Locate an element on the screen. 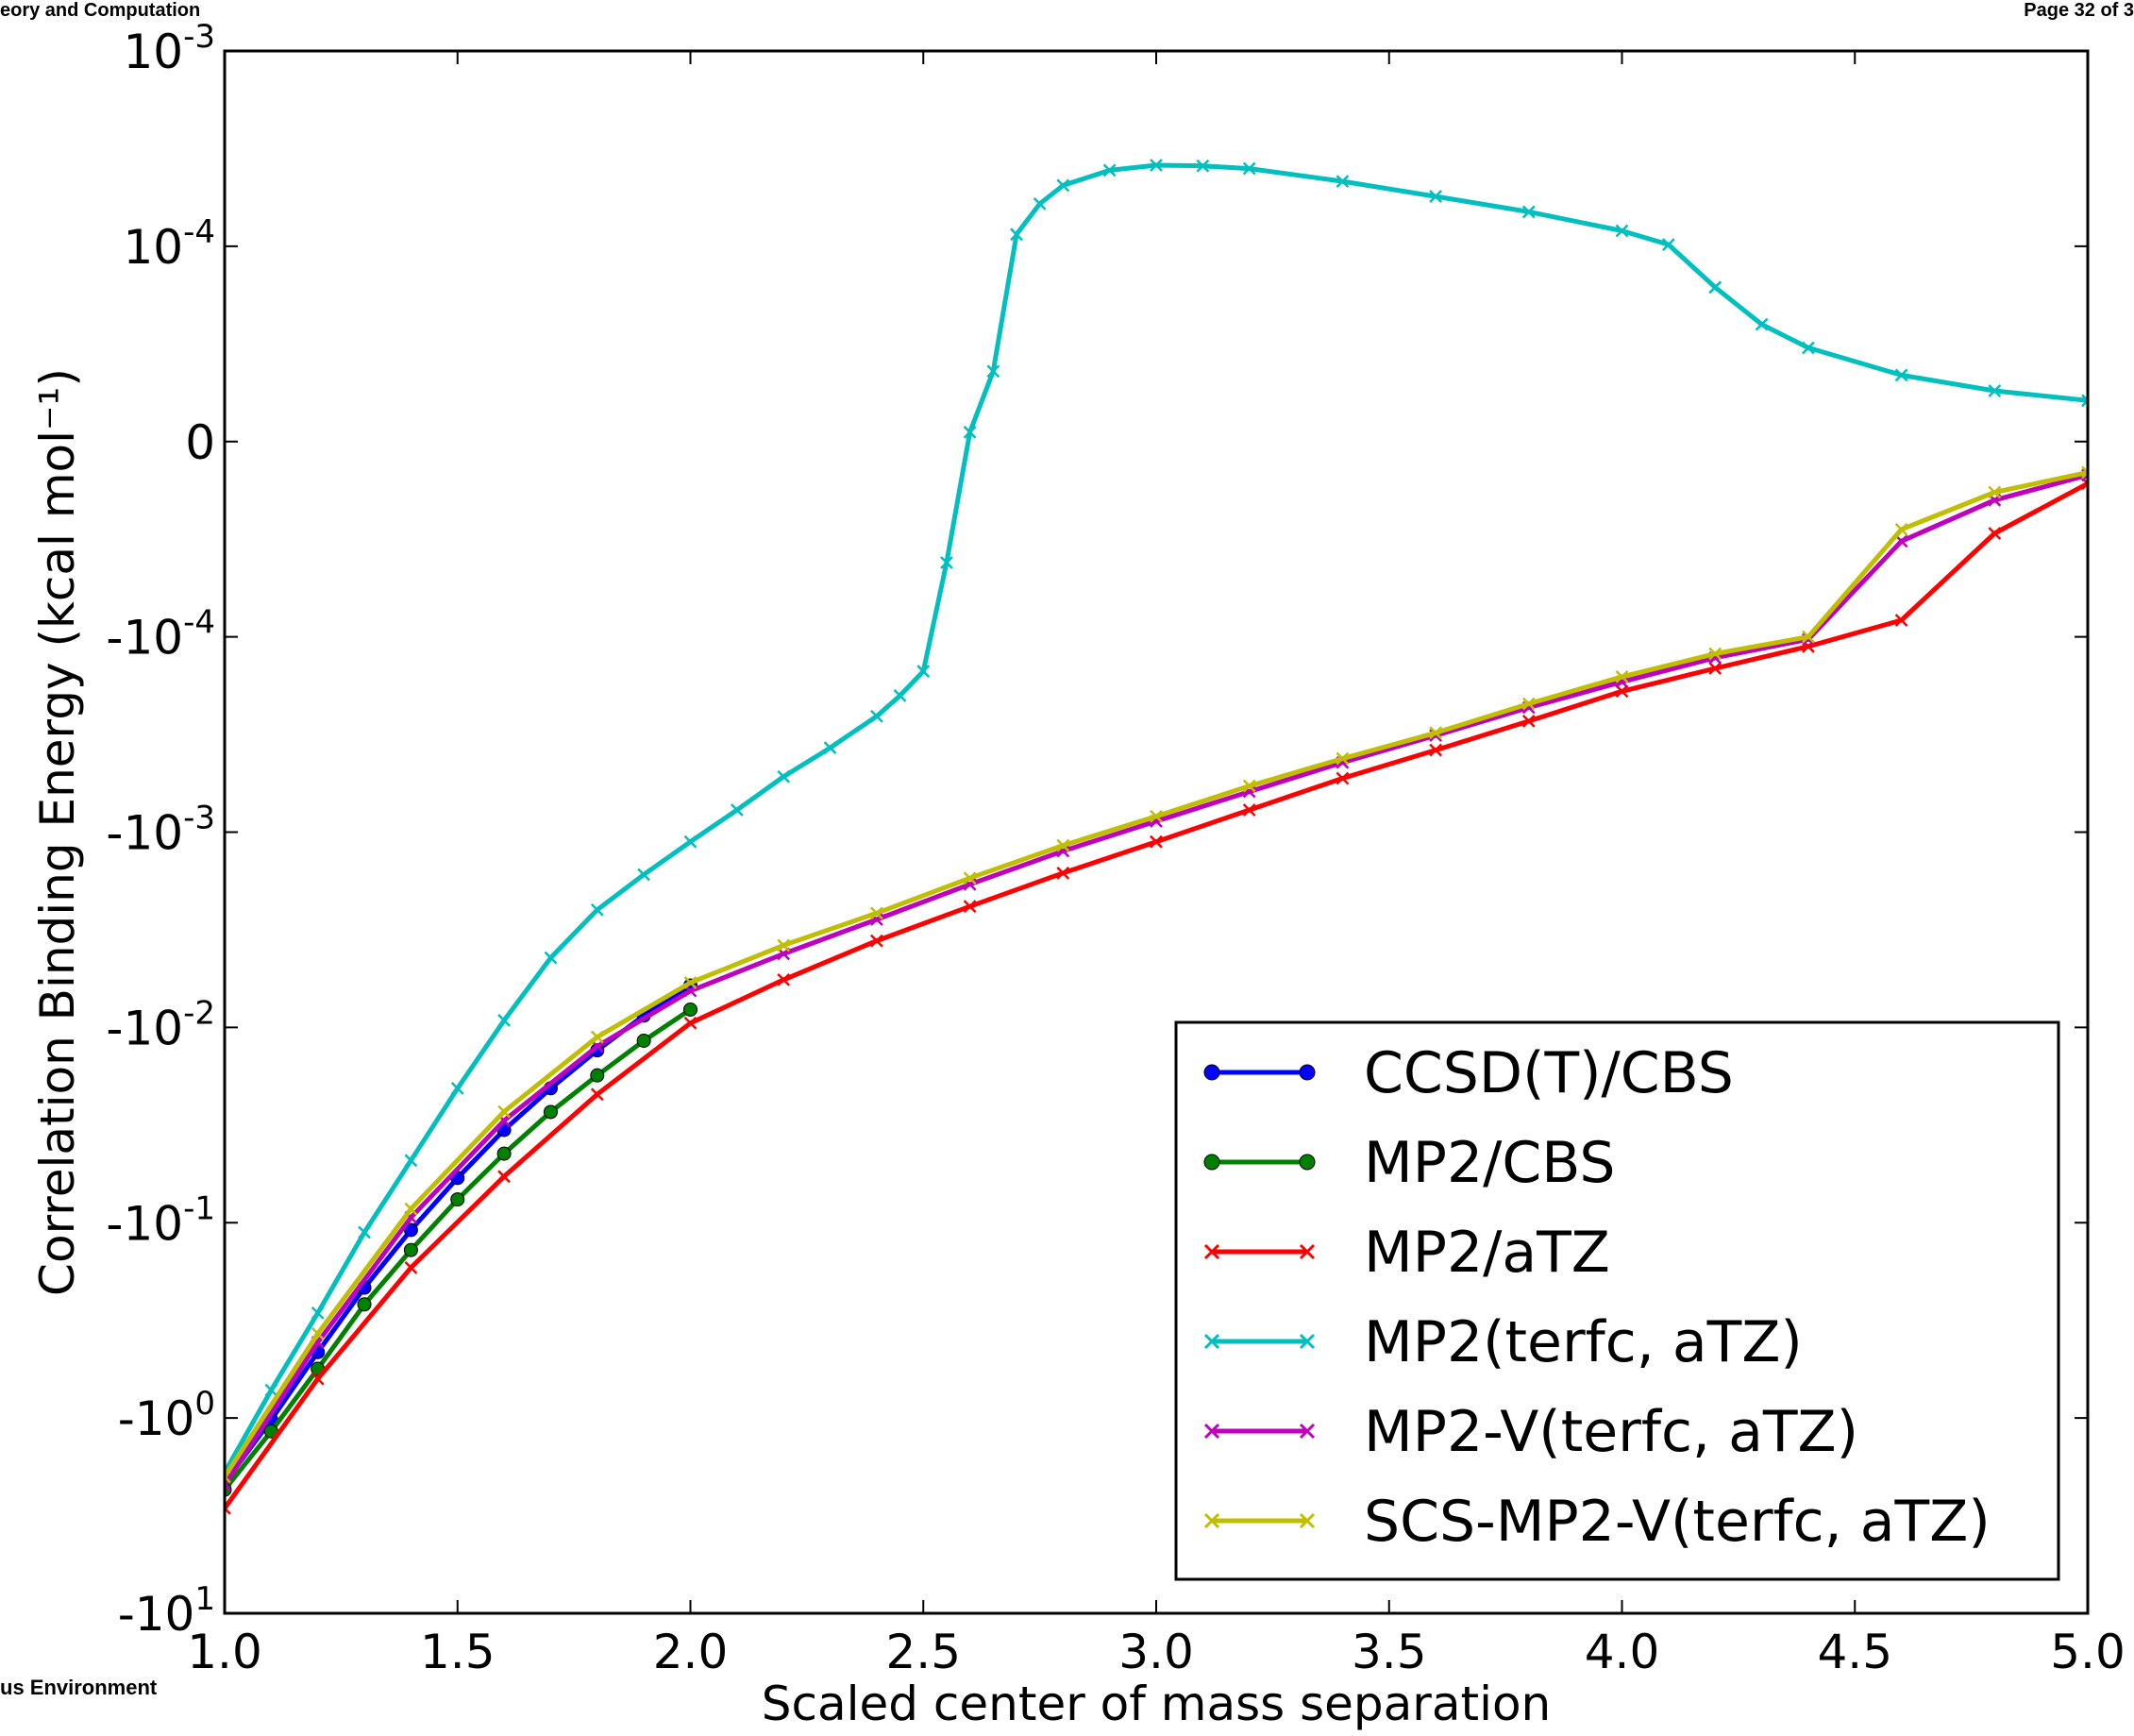 The width and height of the screenshot is (2134, 1736). legend-label: MP2(terfc, aTZ) is located at coordinates (1583, 1342).